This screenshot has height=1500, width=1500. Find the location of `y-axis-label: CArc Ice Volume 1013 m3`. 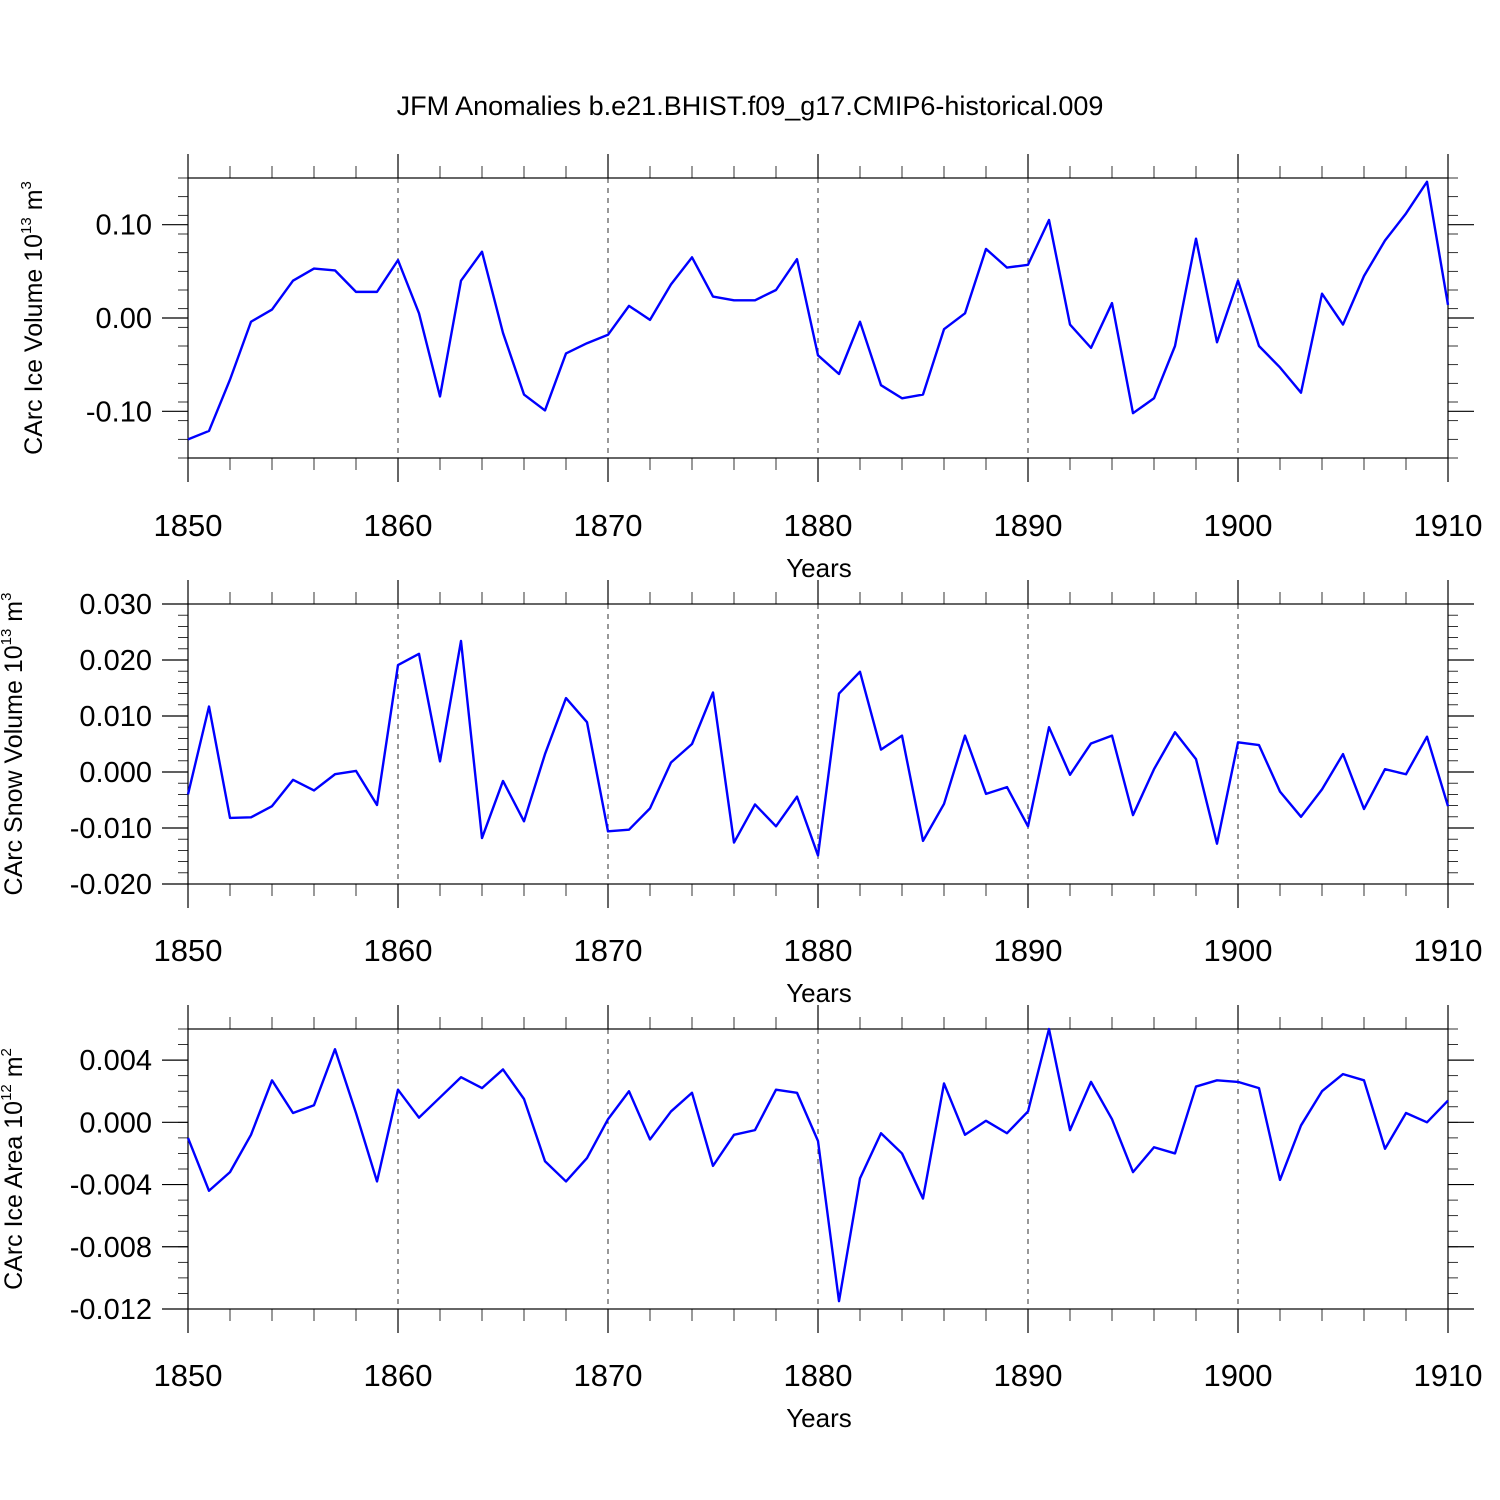

y-axis-label: CArc Ice Volume 1013 m3 is located at coordinates (33, 318).